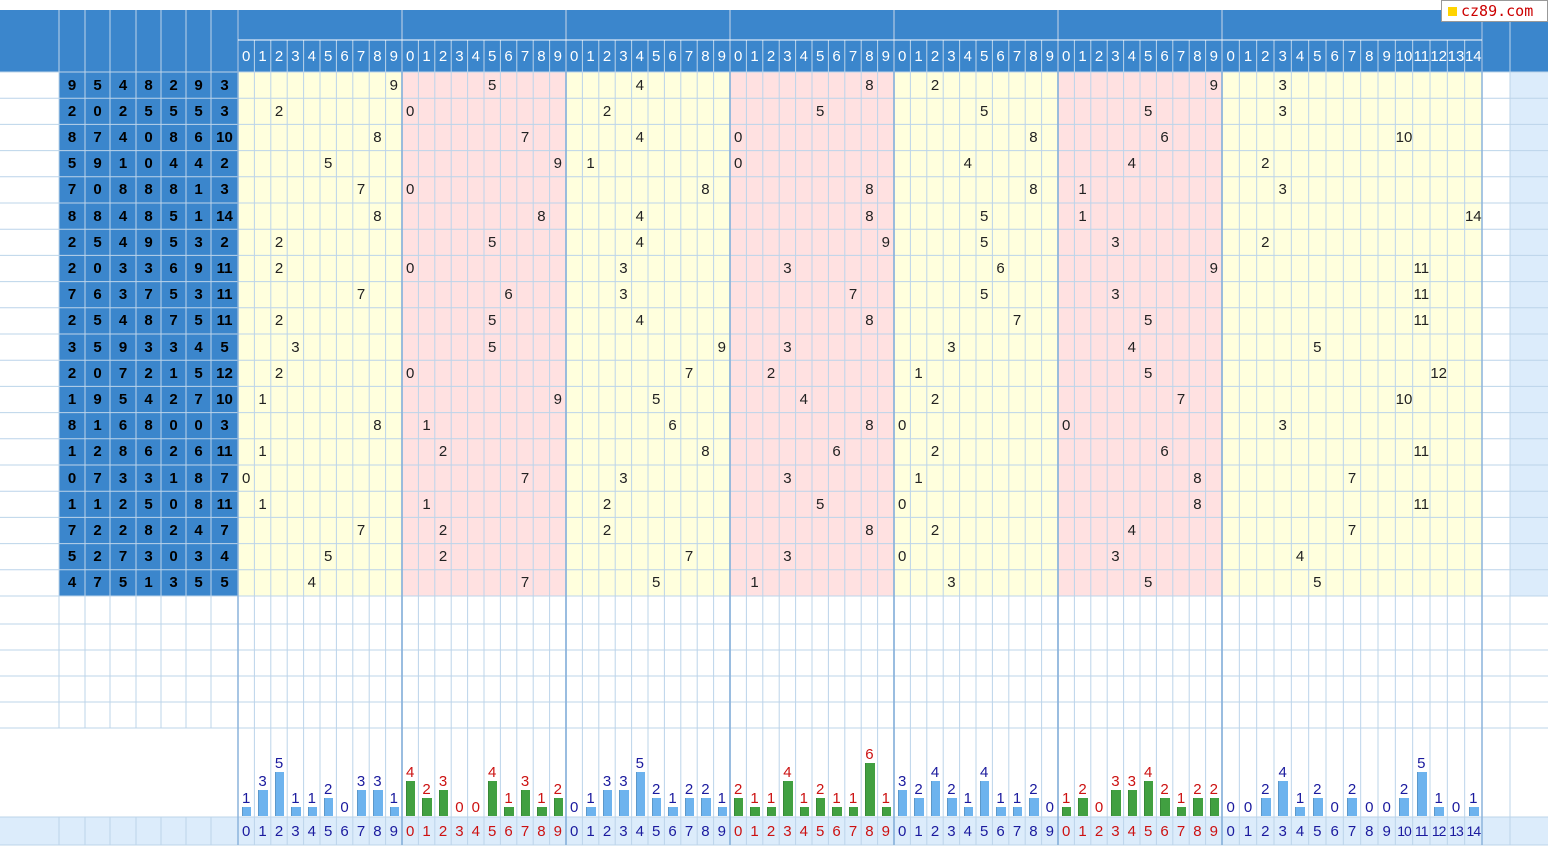 The width and height of the screenshot is (1548, 849). What do you see at coordinates (123, 111) in the screenshot?
I see `winning-number: 2` at bounding box center [123, 111].